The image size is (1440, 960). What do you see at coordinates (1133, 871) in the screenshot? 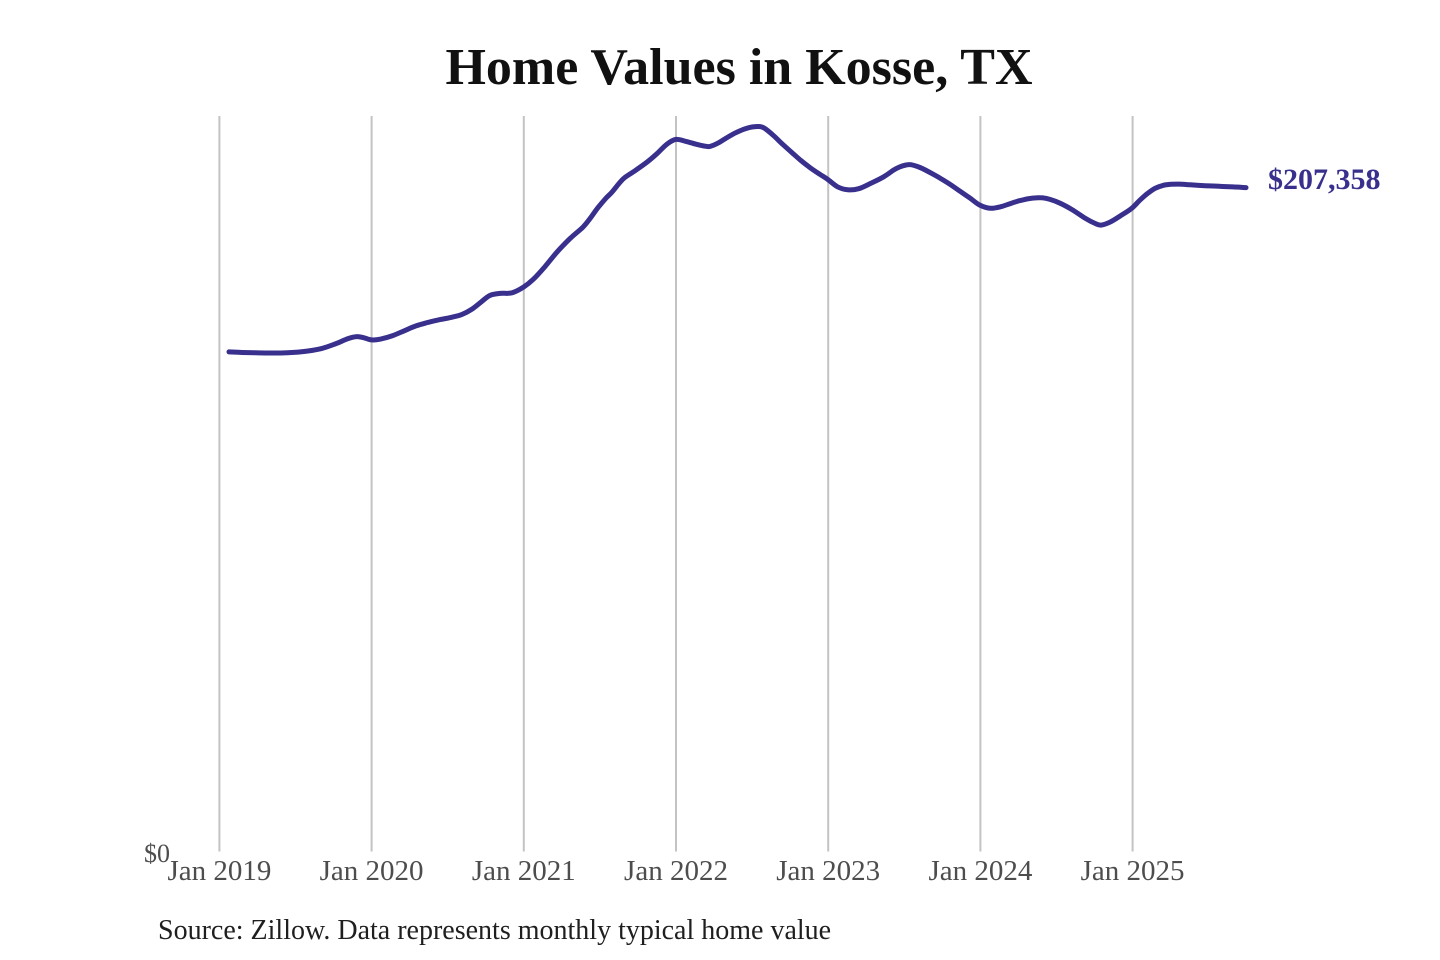
I see `svg-text: Jan 2025` at bounding box center [1133, 871].